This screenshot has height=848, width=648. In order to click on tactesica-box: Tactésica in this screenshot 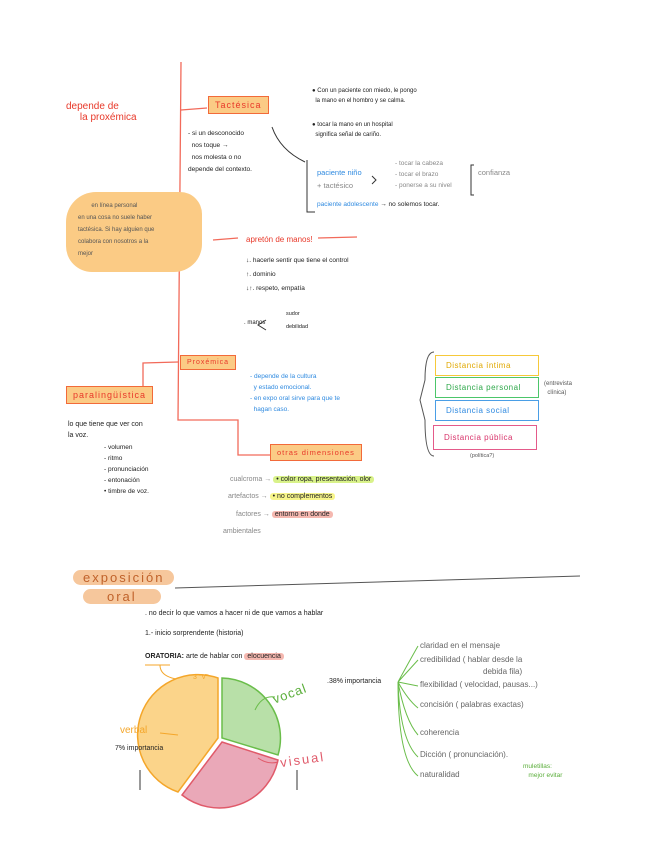, I will do `click(238, 105)`.